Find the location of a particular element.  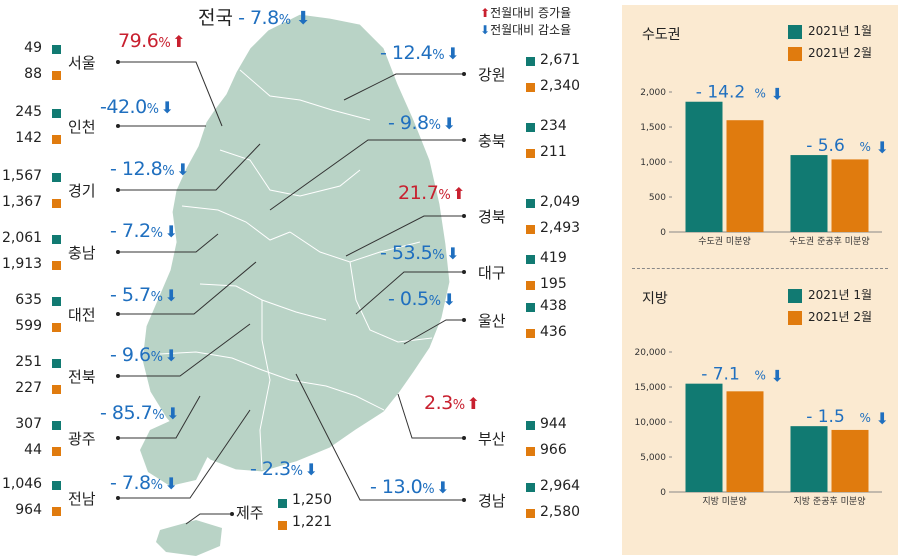

category-label: 지방 미분양 is located at coordinates (724, 501).